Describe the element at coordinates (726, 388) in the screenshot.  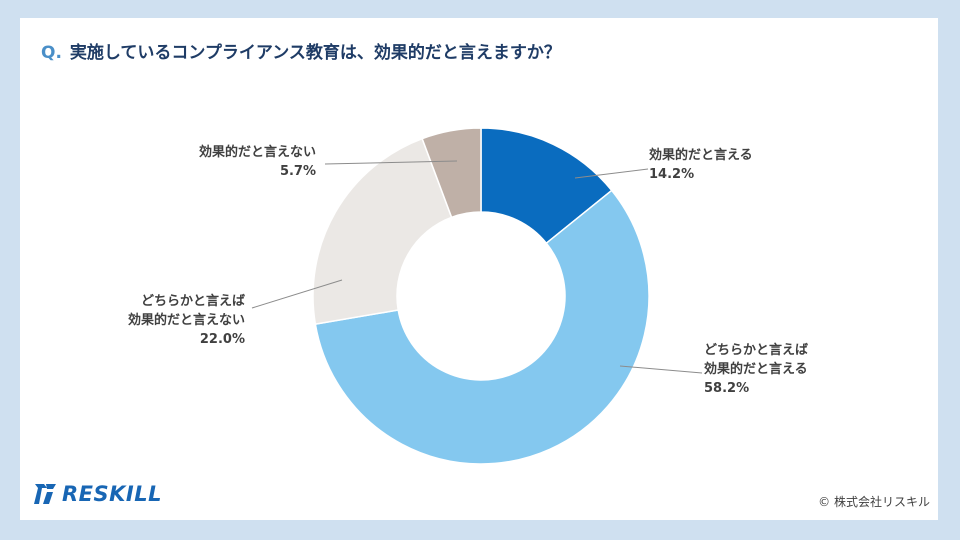
I see `slice-value-label-1: 58.2%` at that location.